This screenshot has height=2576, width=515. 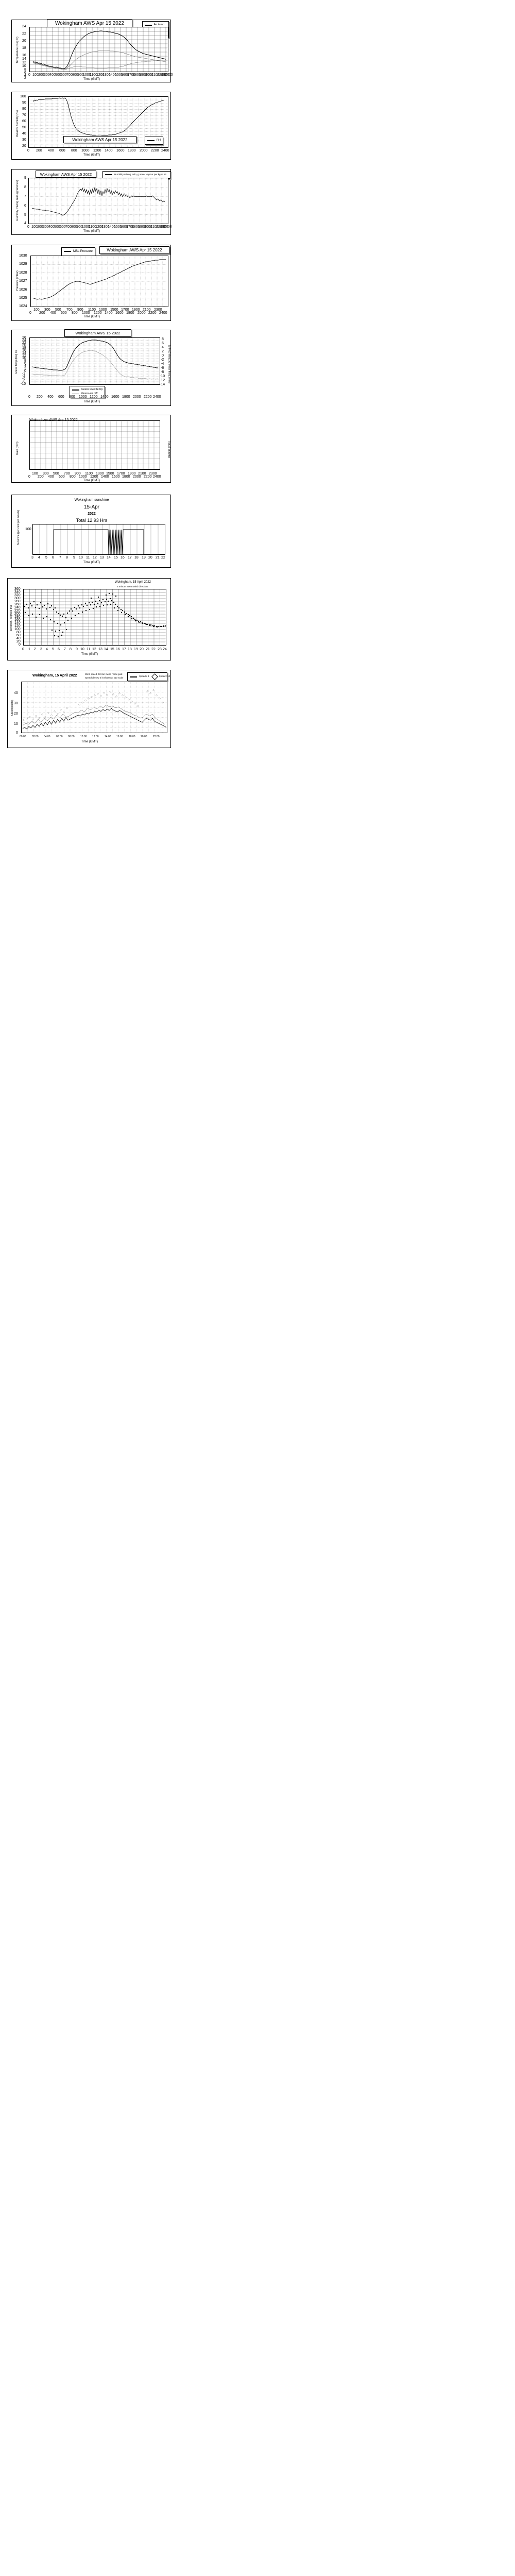 What do you see at coordinates (98, 117) in the screenshot?
I see `series-rh` at bounding box center [98, 117].